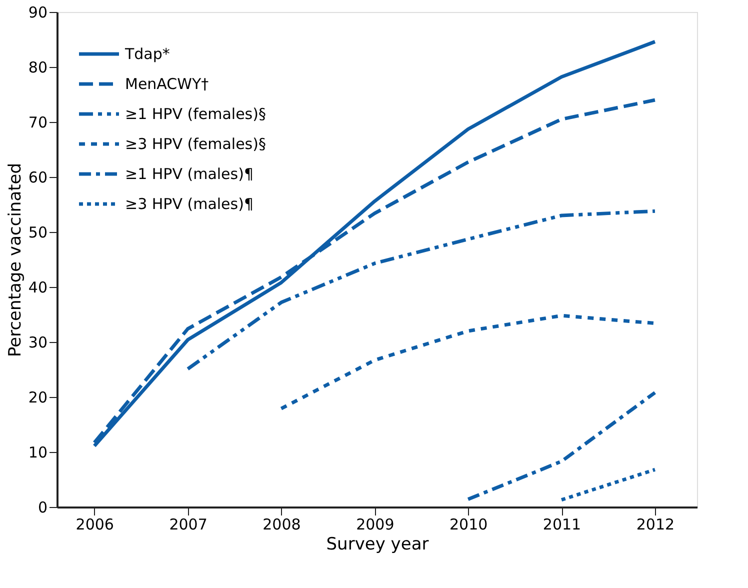 This screenshot has width=748, height=588. I want to click on y-tick-label: 90, so click(38, 13).